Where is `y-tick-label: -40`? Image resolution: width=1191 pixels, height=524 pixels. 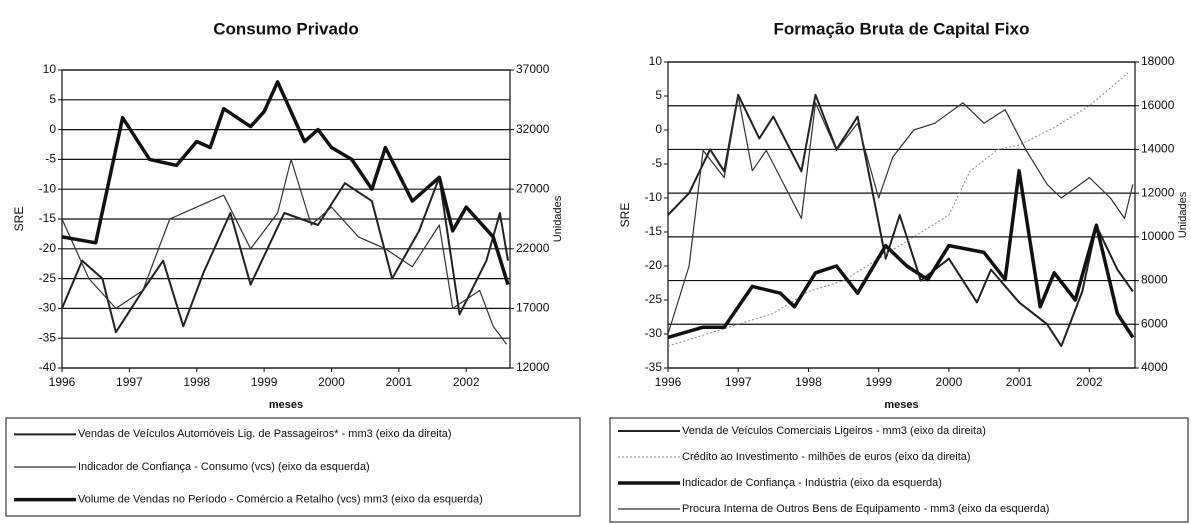 y-tick-label: -40 is located at coordinates (48, 367).